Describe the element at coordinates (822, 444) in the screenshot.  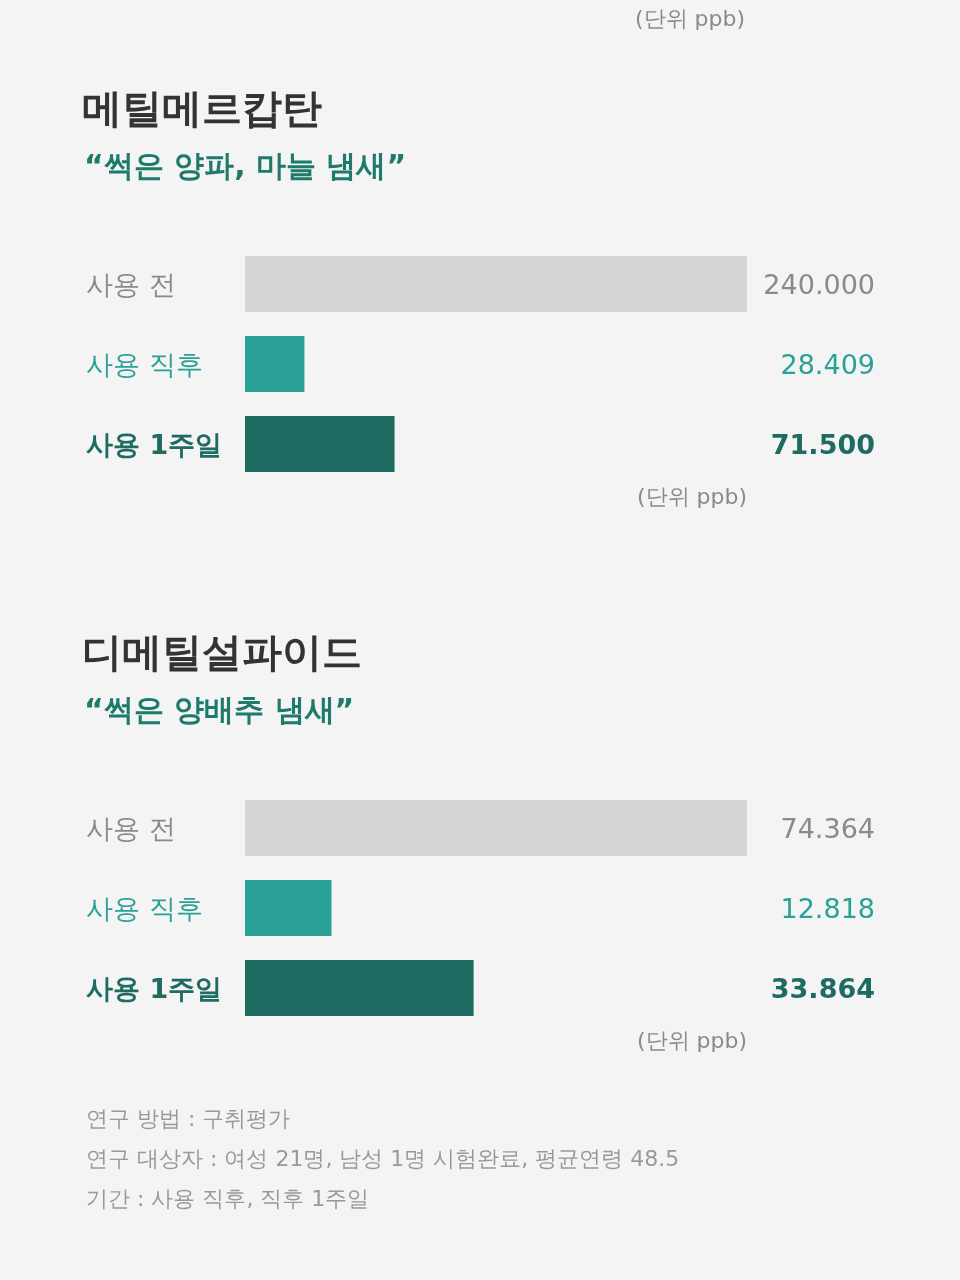
I see `data-label: 71.500` at that location.